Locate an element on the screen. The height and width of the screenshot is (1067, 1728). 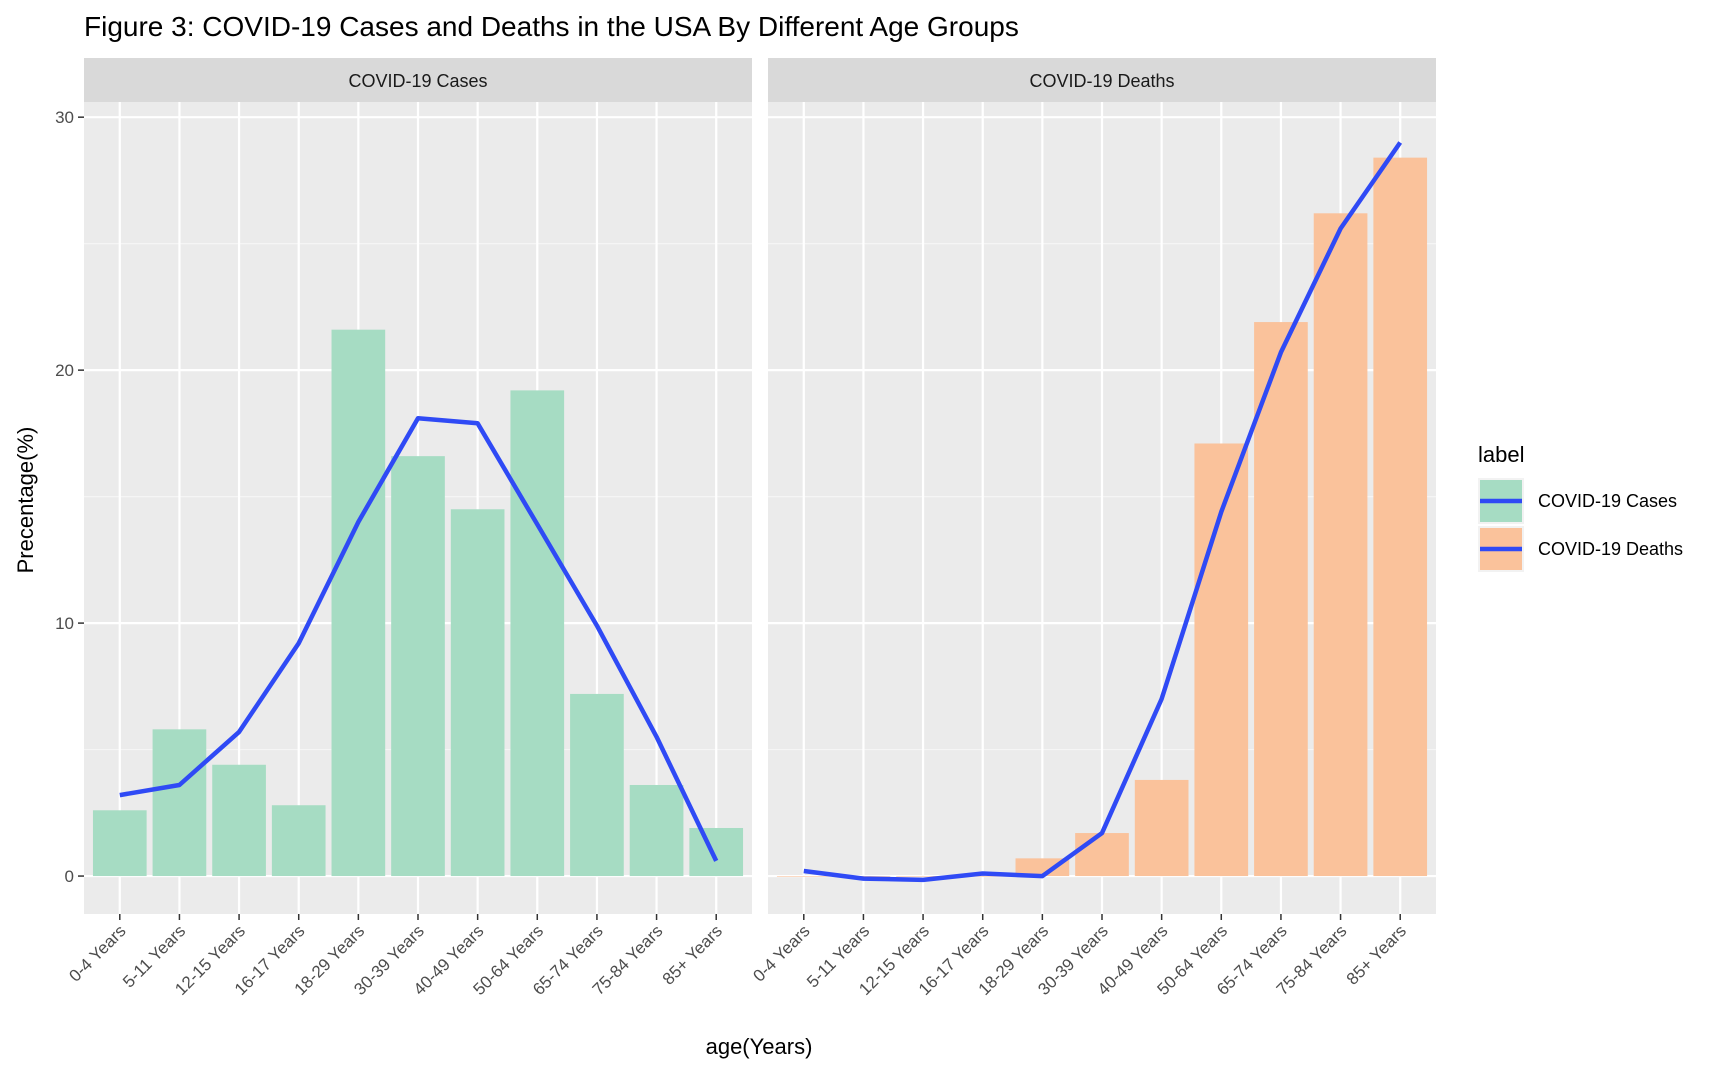
y-tick-label: 30 is located at coordinates (64, 117).